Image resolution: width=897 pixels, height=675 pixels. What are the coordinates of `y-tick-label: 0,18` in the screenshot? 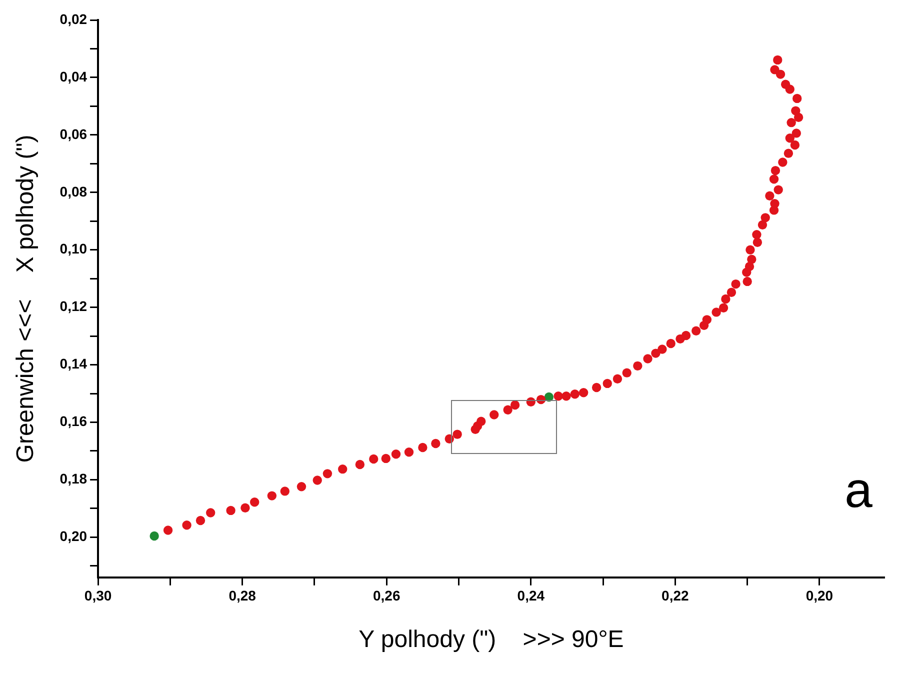 It's located at (74, 478).